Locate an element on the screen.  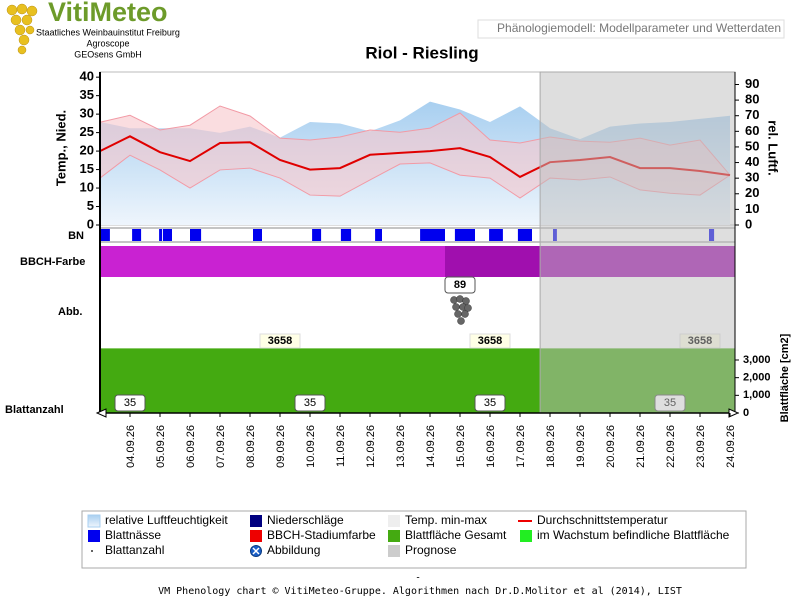
org-line: Agroscope is located at coordinates (107, 43).